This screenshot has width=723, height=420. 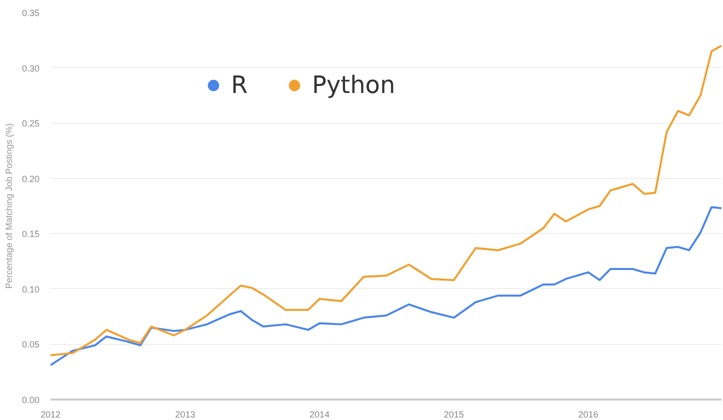 I want to click on y-tick-label: 0.30, so click(x=31, y=68).